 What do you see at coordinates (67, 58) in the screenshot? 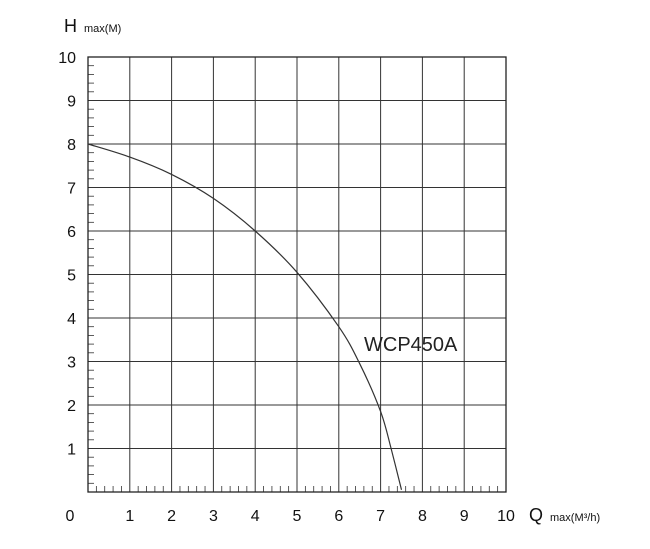
I see `y-tick-label-10: 10` at bounding box center [67, 58].